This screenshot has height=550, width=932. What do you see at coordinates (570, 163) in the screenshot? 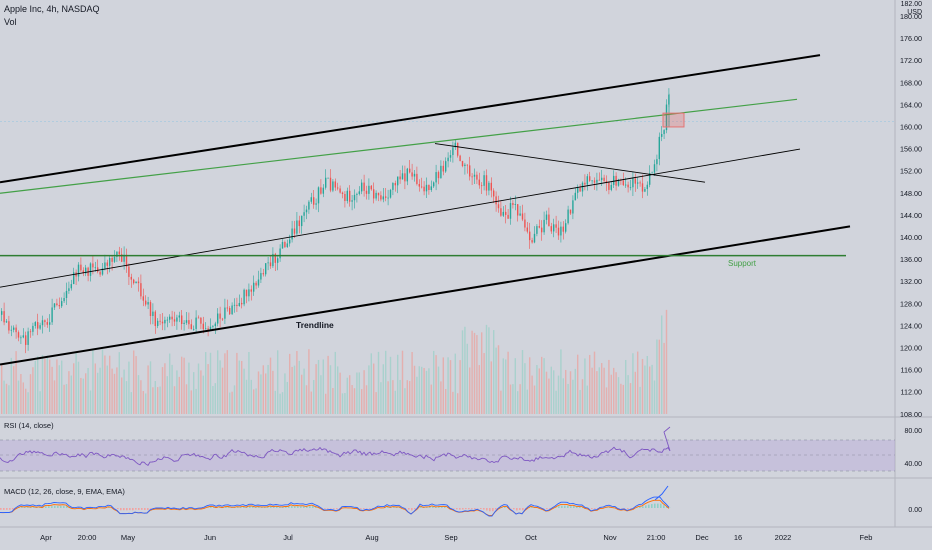
I see `descending-trend-line` at bounding box center [570, 163].